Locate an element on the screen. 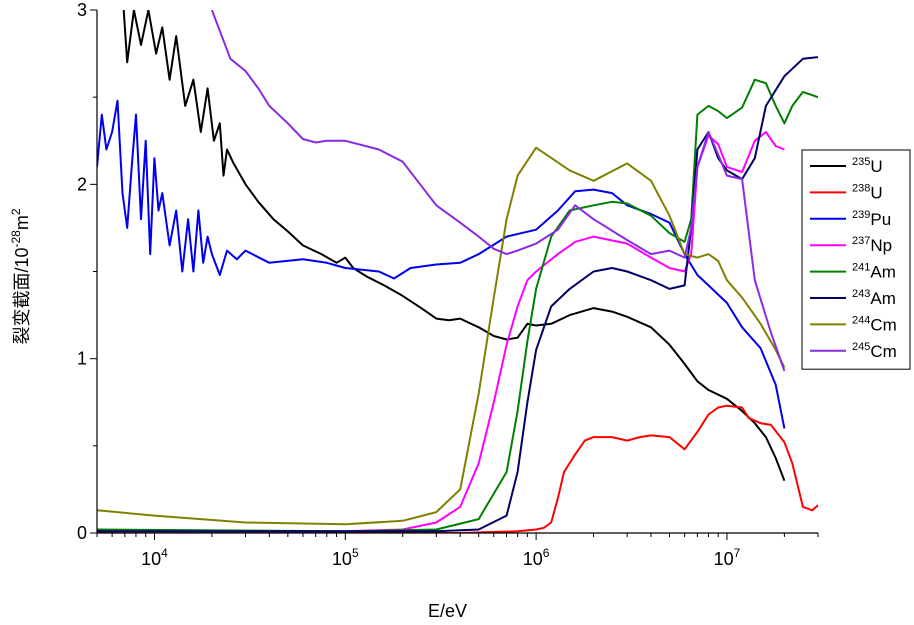 The height and width of the screenshot is (625, 914). x-tick-label: 10⁴ is located at coordinates (154, 557).